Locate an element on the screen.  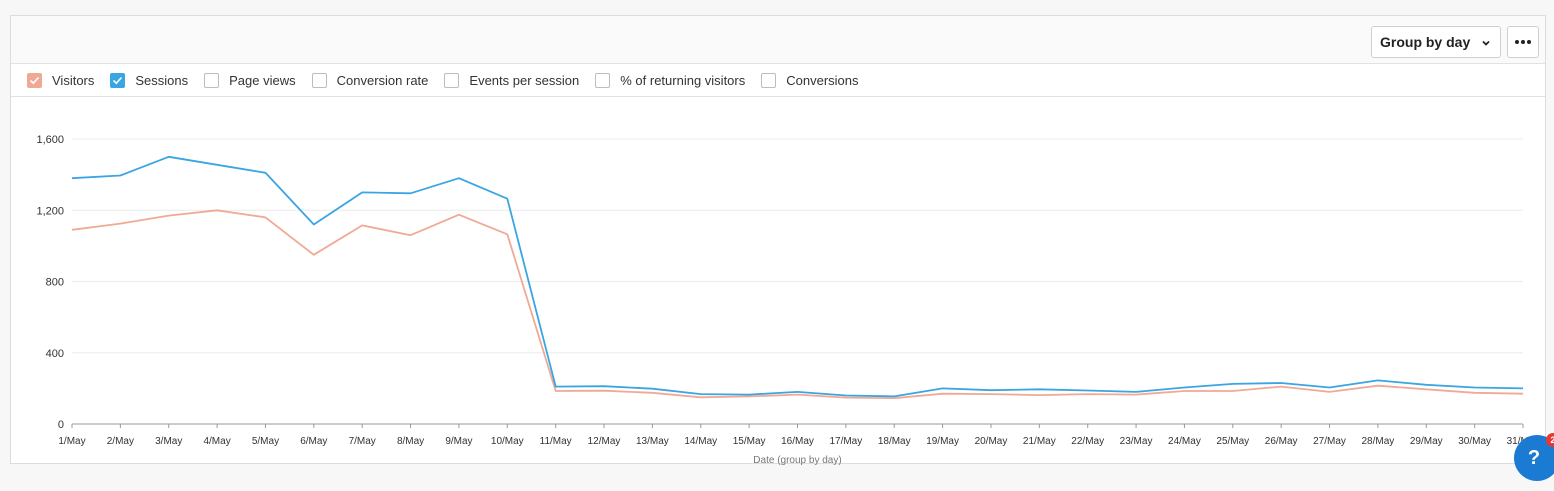
notification-badge: 2 is located at coordinates (1550, 440).